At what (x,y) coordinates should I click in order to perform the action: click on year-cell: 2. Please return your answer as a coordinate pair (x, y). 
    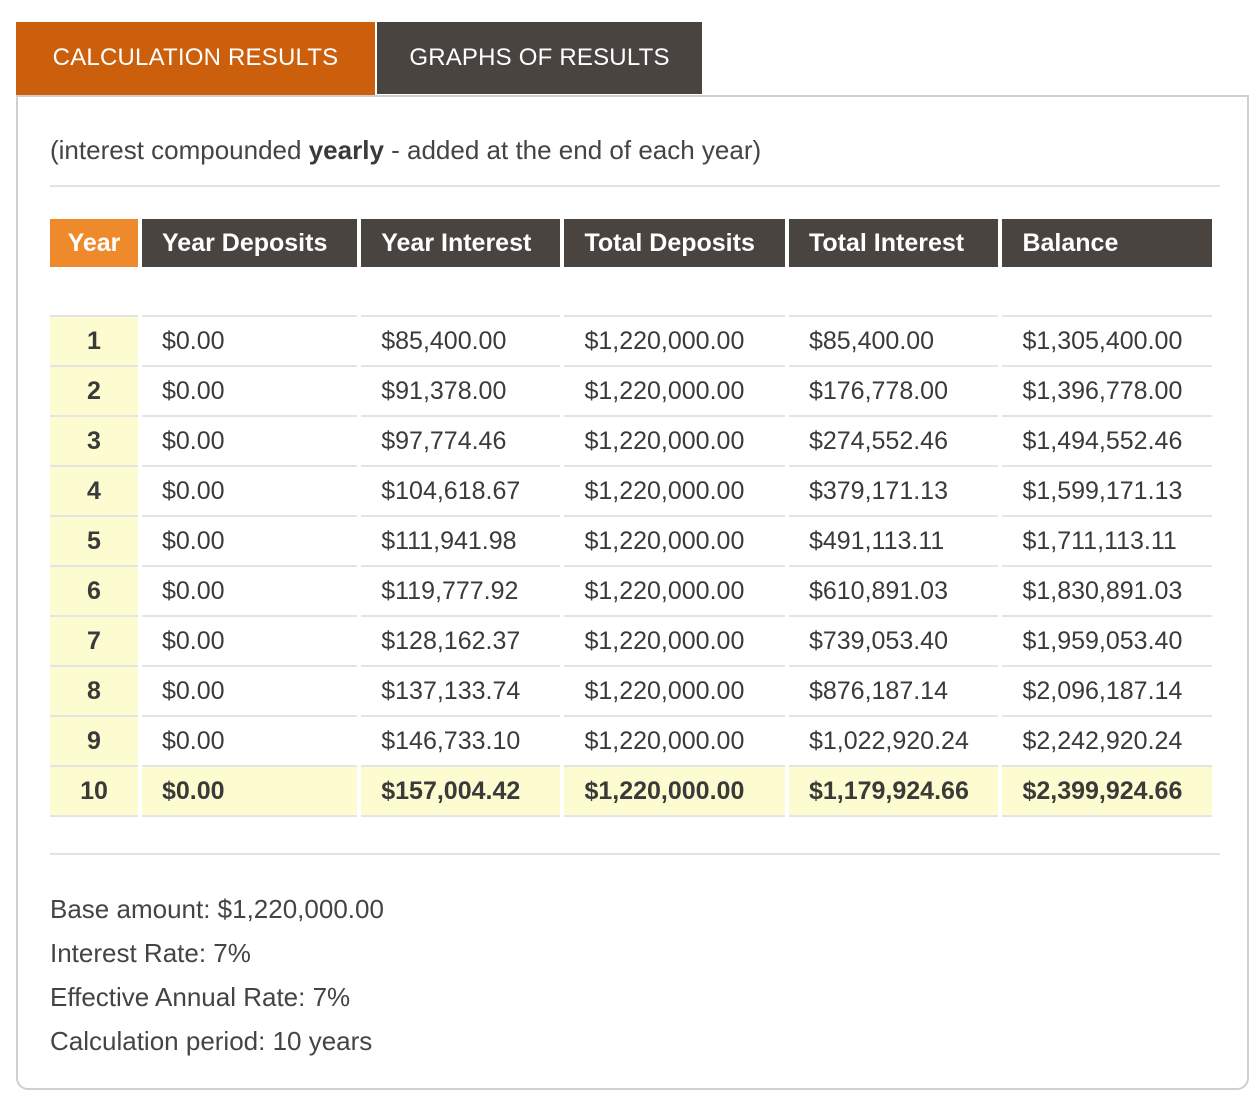
    Looking at the image, I should click on (94, 392).